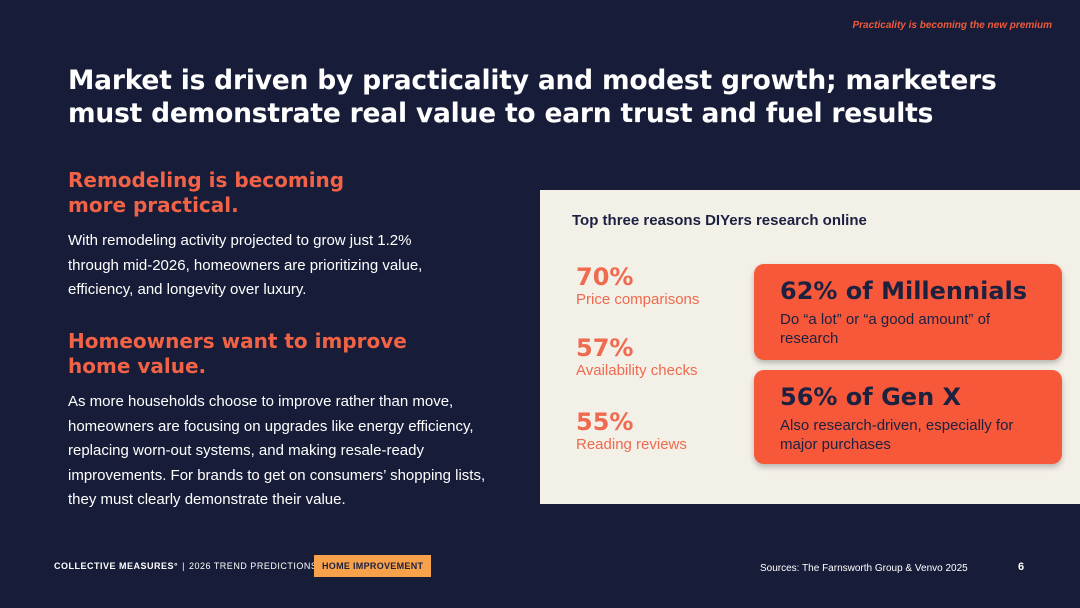  What do you see at coordinates (605, 422) in the screenshot?
I see `stat-percent: 55%` at bounding box center [605, 422].